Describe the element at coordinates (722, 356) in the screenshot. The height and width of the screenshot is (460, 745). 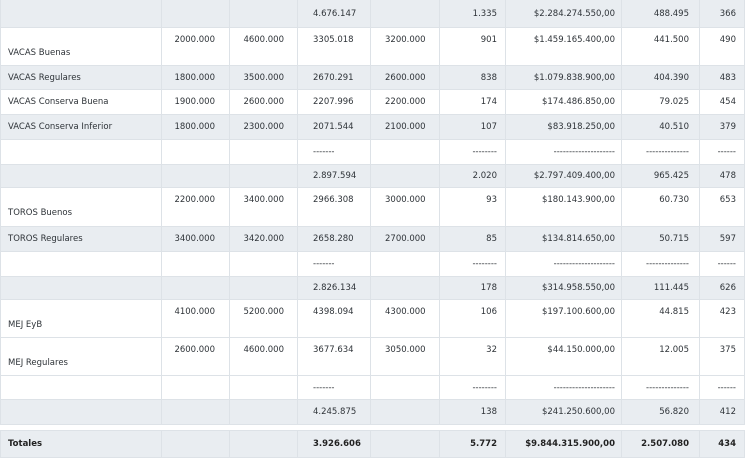
I see `table-cell: 375` at that location.